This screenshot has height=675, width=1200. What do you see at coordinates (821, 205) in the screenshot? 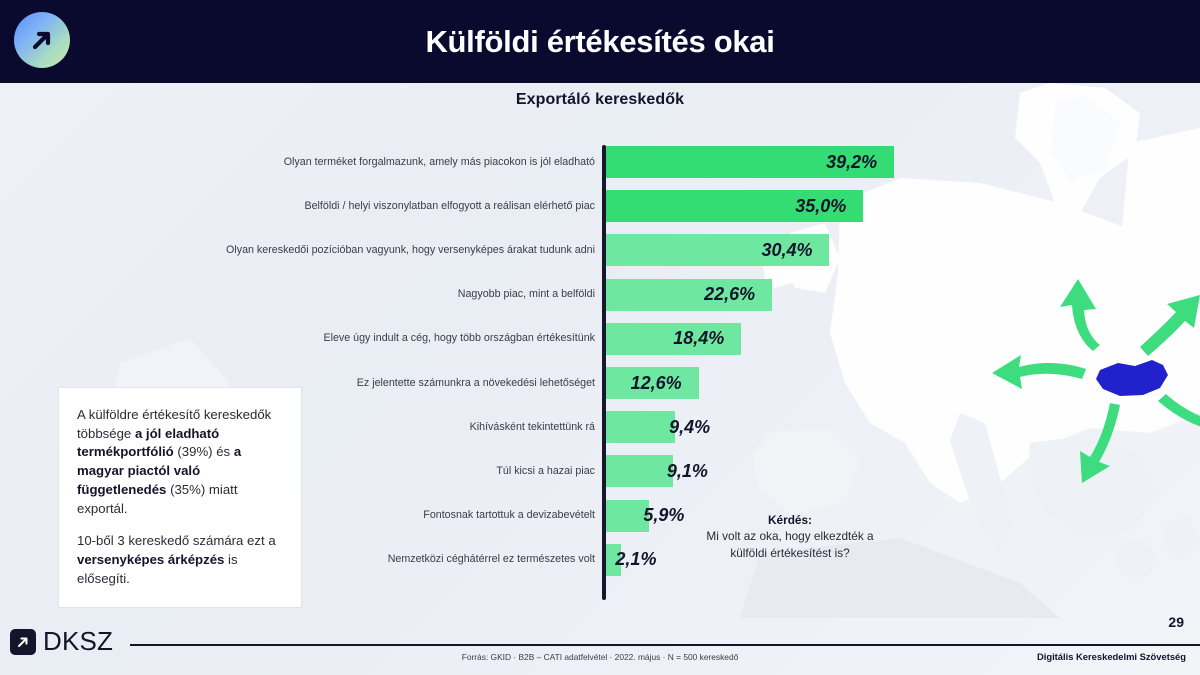
I see `bar-value-label: 35,0%` at bounding box center [821, 205].